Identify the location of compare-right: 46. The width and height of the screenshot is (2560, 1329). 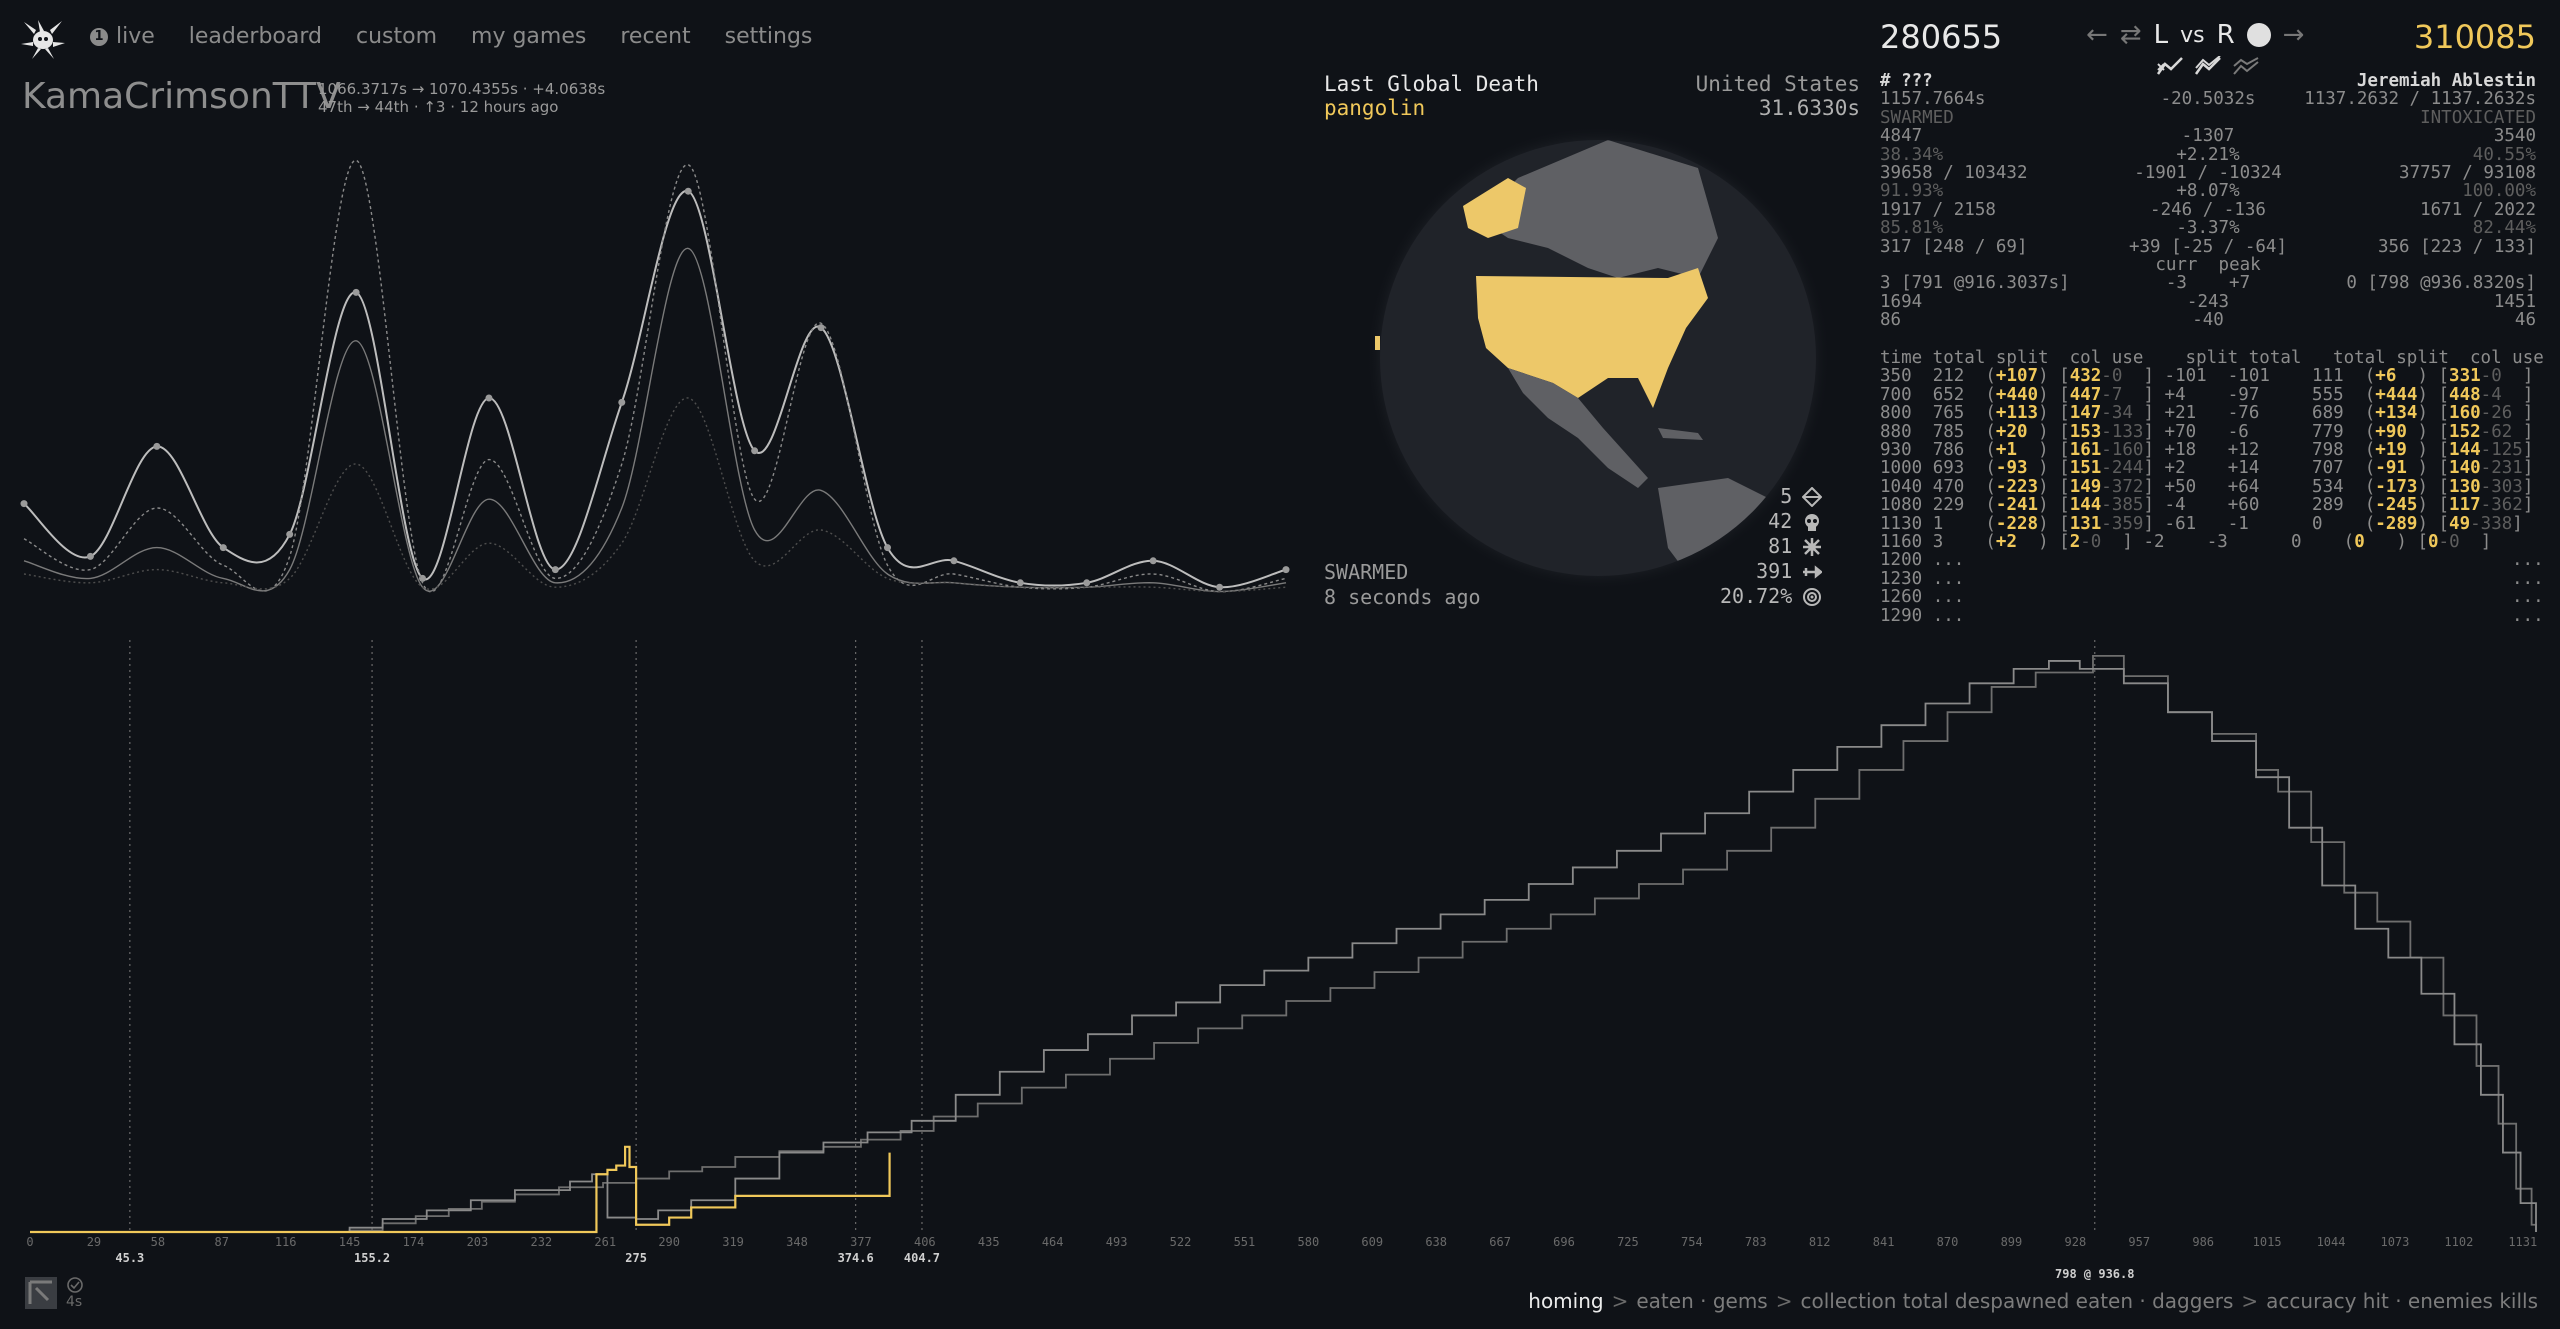
(2525, 320).